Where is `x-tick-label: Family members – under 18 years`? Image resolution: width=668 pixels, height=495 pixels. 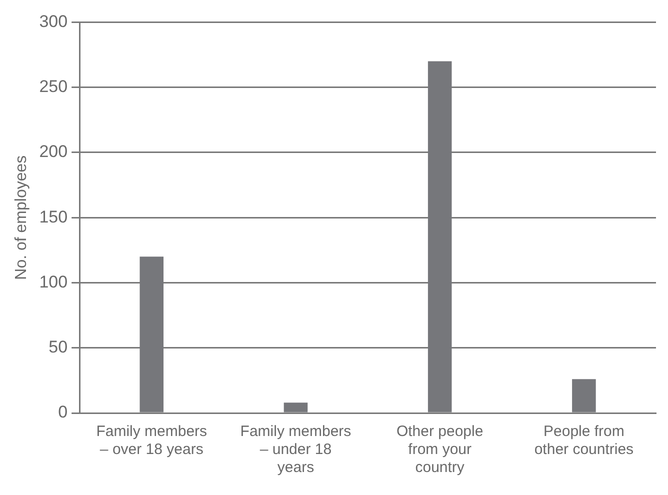 x-tick-label: Family members – under 18 years is located at coordinates (296, 449).